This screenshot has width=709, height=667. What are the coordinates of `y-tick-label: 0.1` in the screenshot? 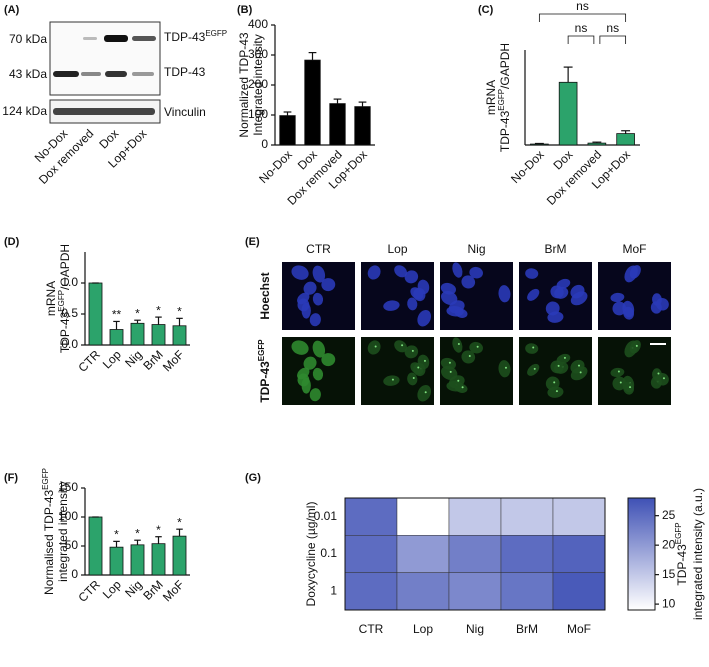 It's located at (328, 553).